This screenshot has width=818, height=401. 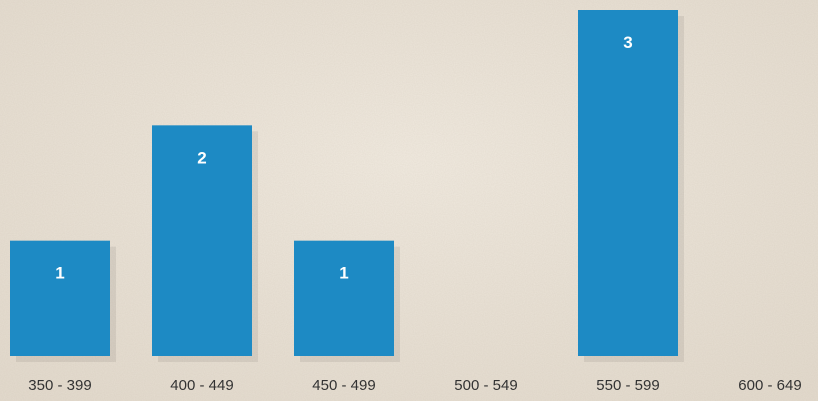 What do you see at coordinates (769, 385) in the screenshot?
I see `x-tick-label: 600 - 649` at bounding box center [769, 385].